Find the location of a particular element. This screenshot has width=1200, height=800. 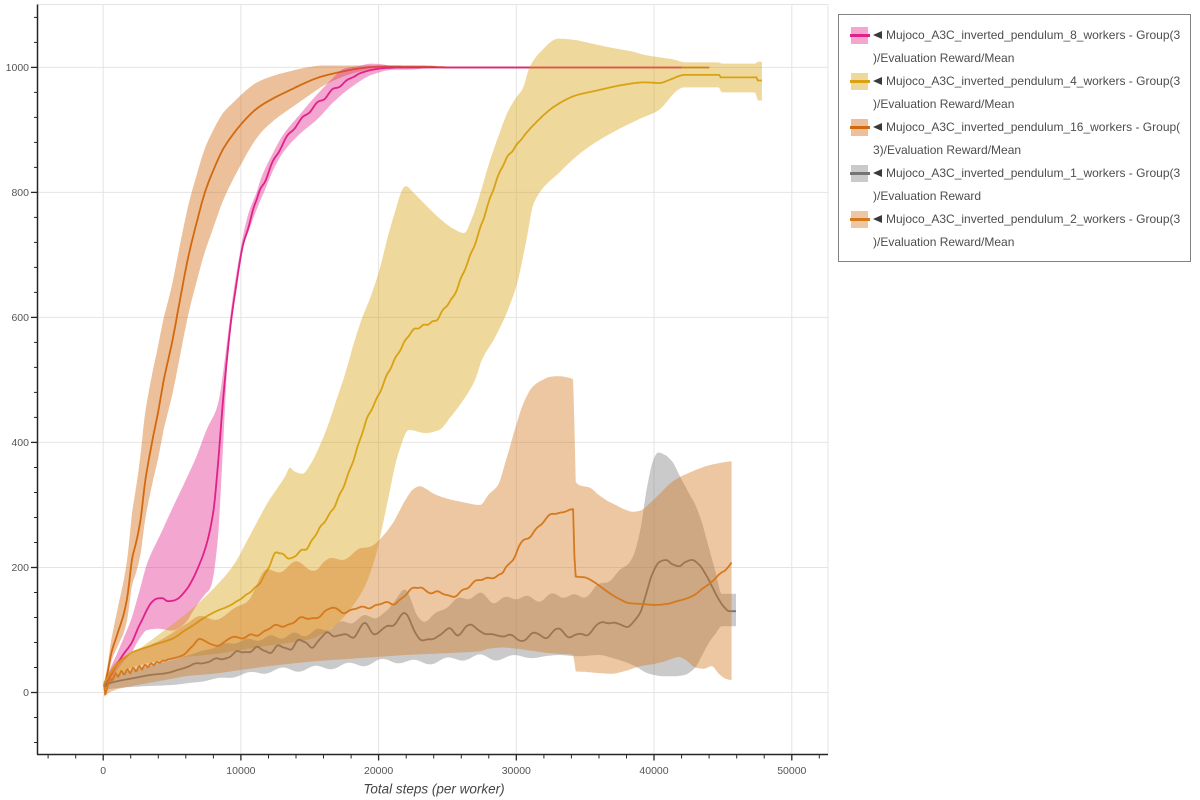

svg-text: 10000 is located at coordinates (240, 771).